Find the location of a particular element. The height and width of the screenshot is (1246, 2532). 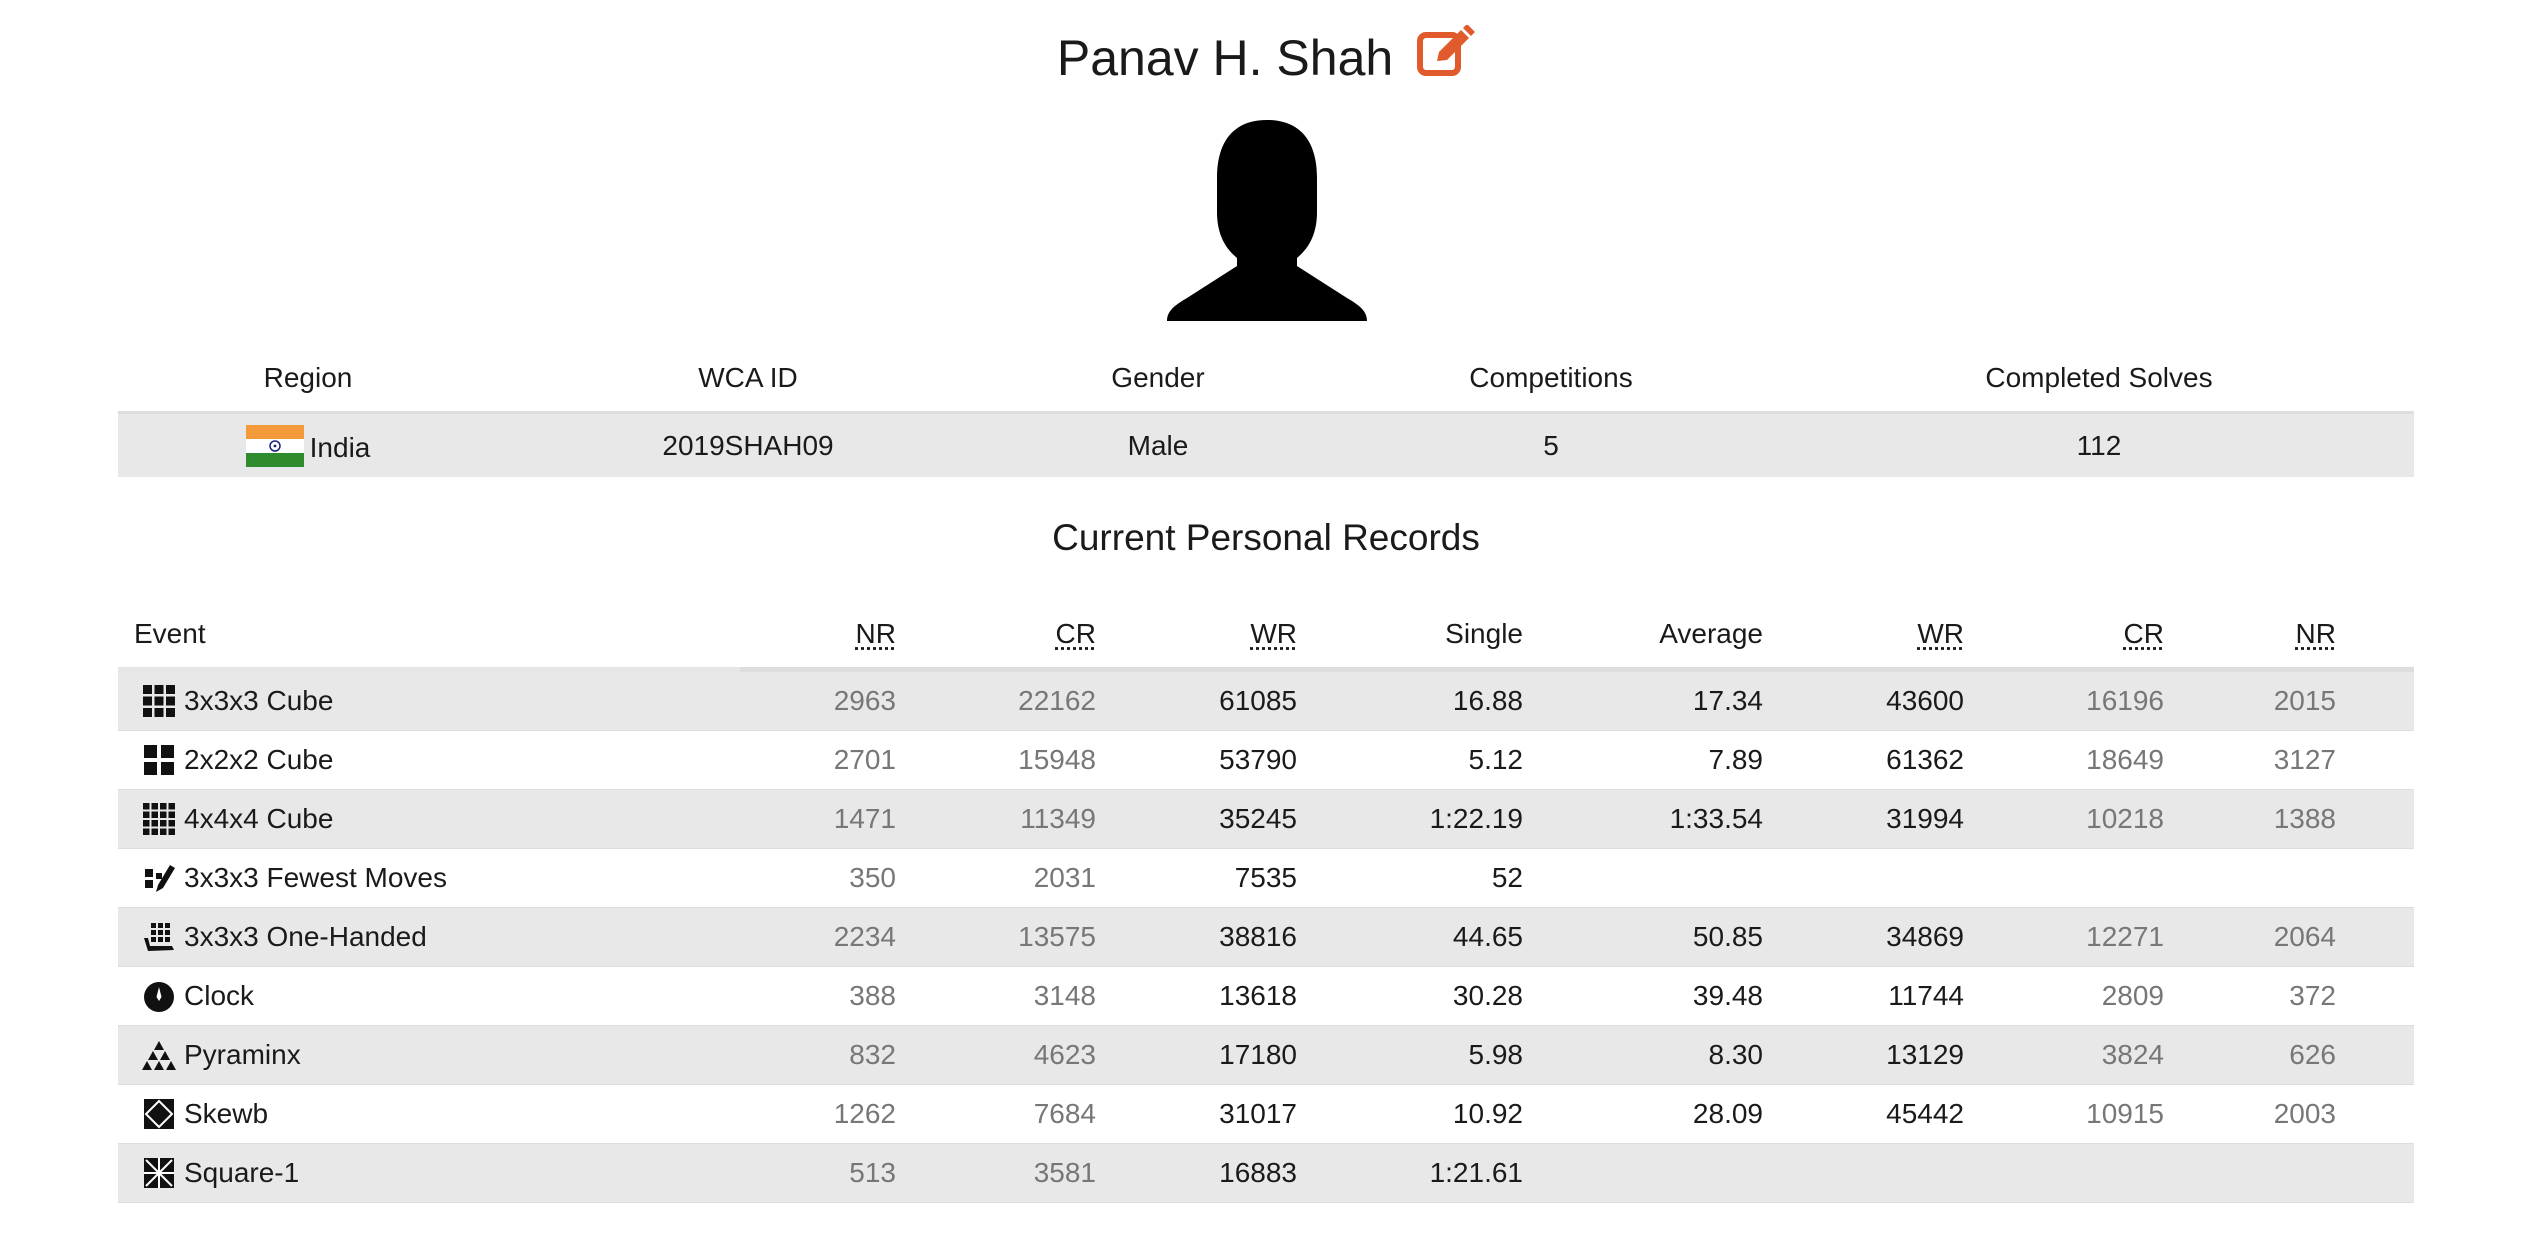

average-time: 1:33.54 is located at coordinates (1716, 818).